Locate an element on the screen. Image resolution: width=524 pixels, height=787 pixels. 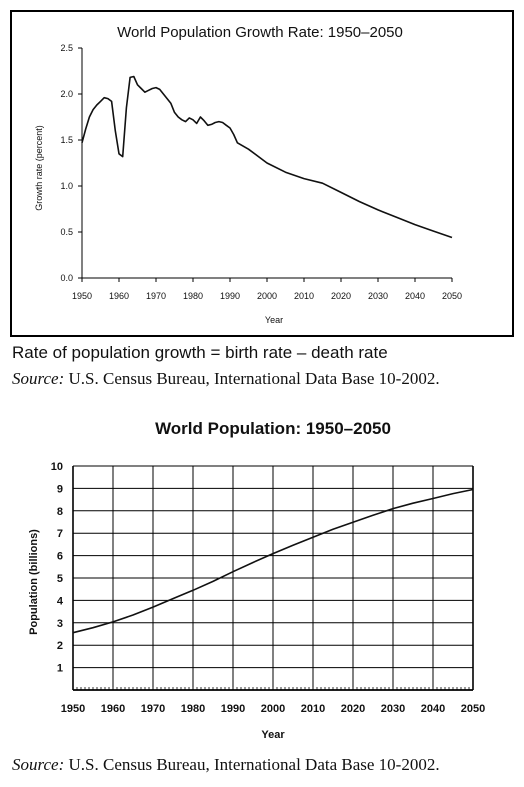
y-tick-label: 3 is located at coordinates (60, 624).